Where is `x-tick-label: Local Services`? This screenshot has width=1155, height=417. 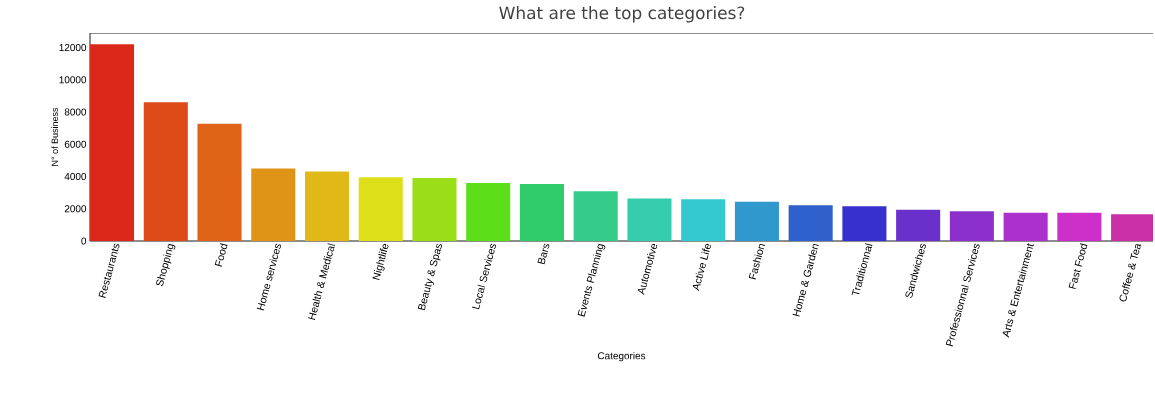 x-tick-label: Local Services is located at coordinates (484, 276).